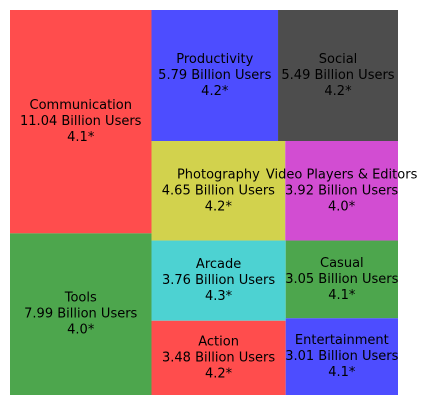 This screenshot has height=405, width=432. Describe the element at coordinates (342, 340) in the screenshot. I see `category-label: Entertainment` at that location.